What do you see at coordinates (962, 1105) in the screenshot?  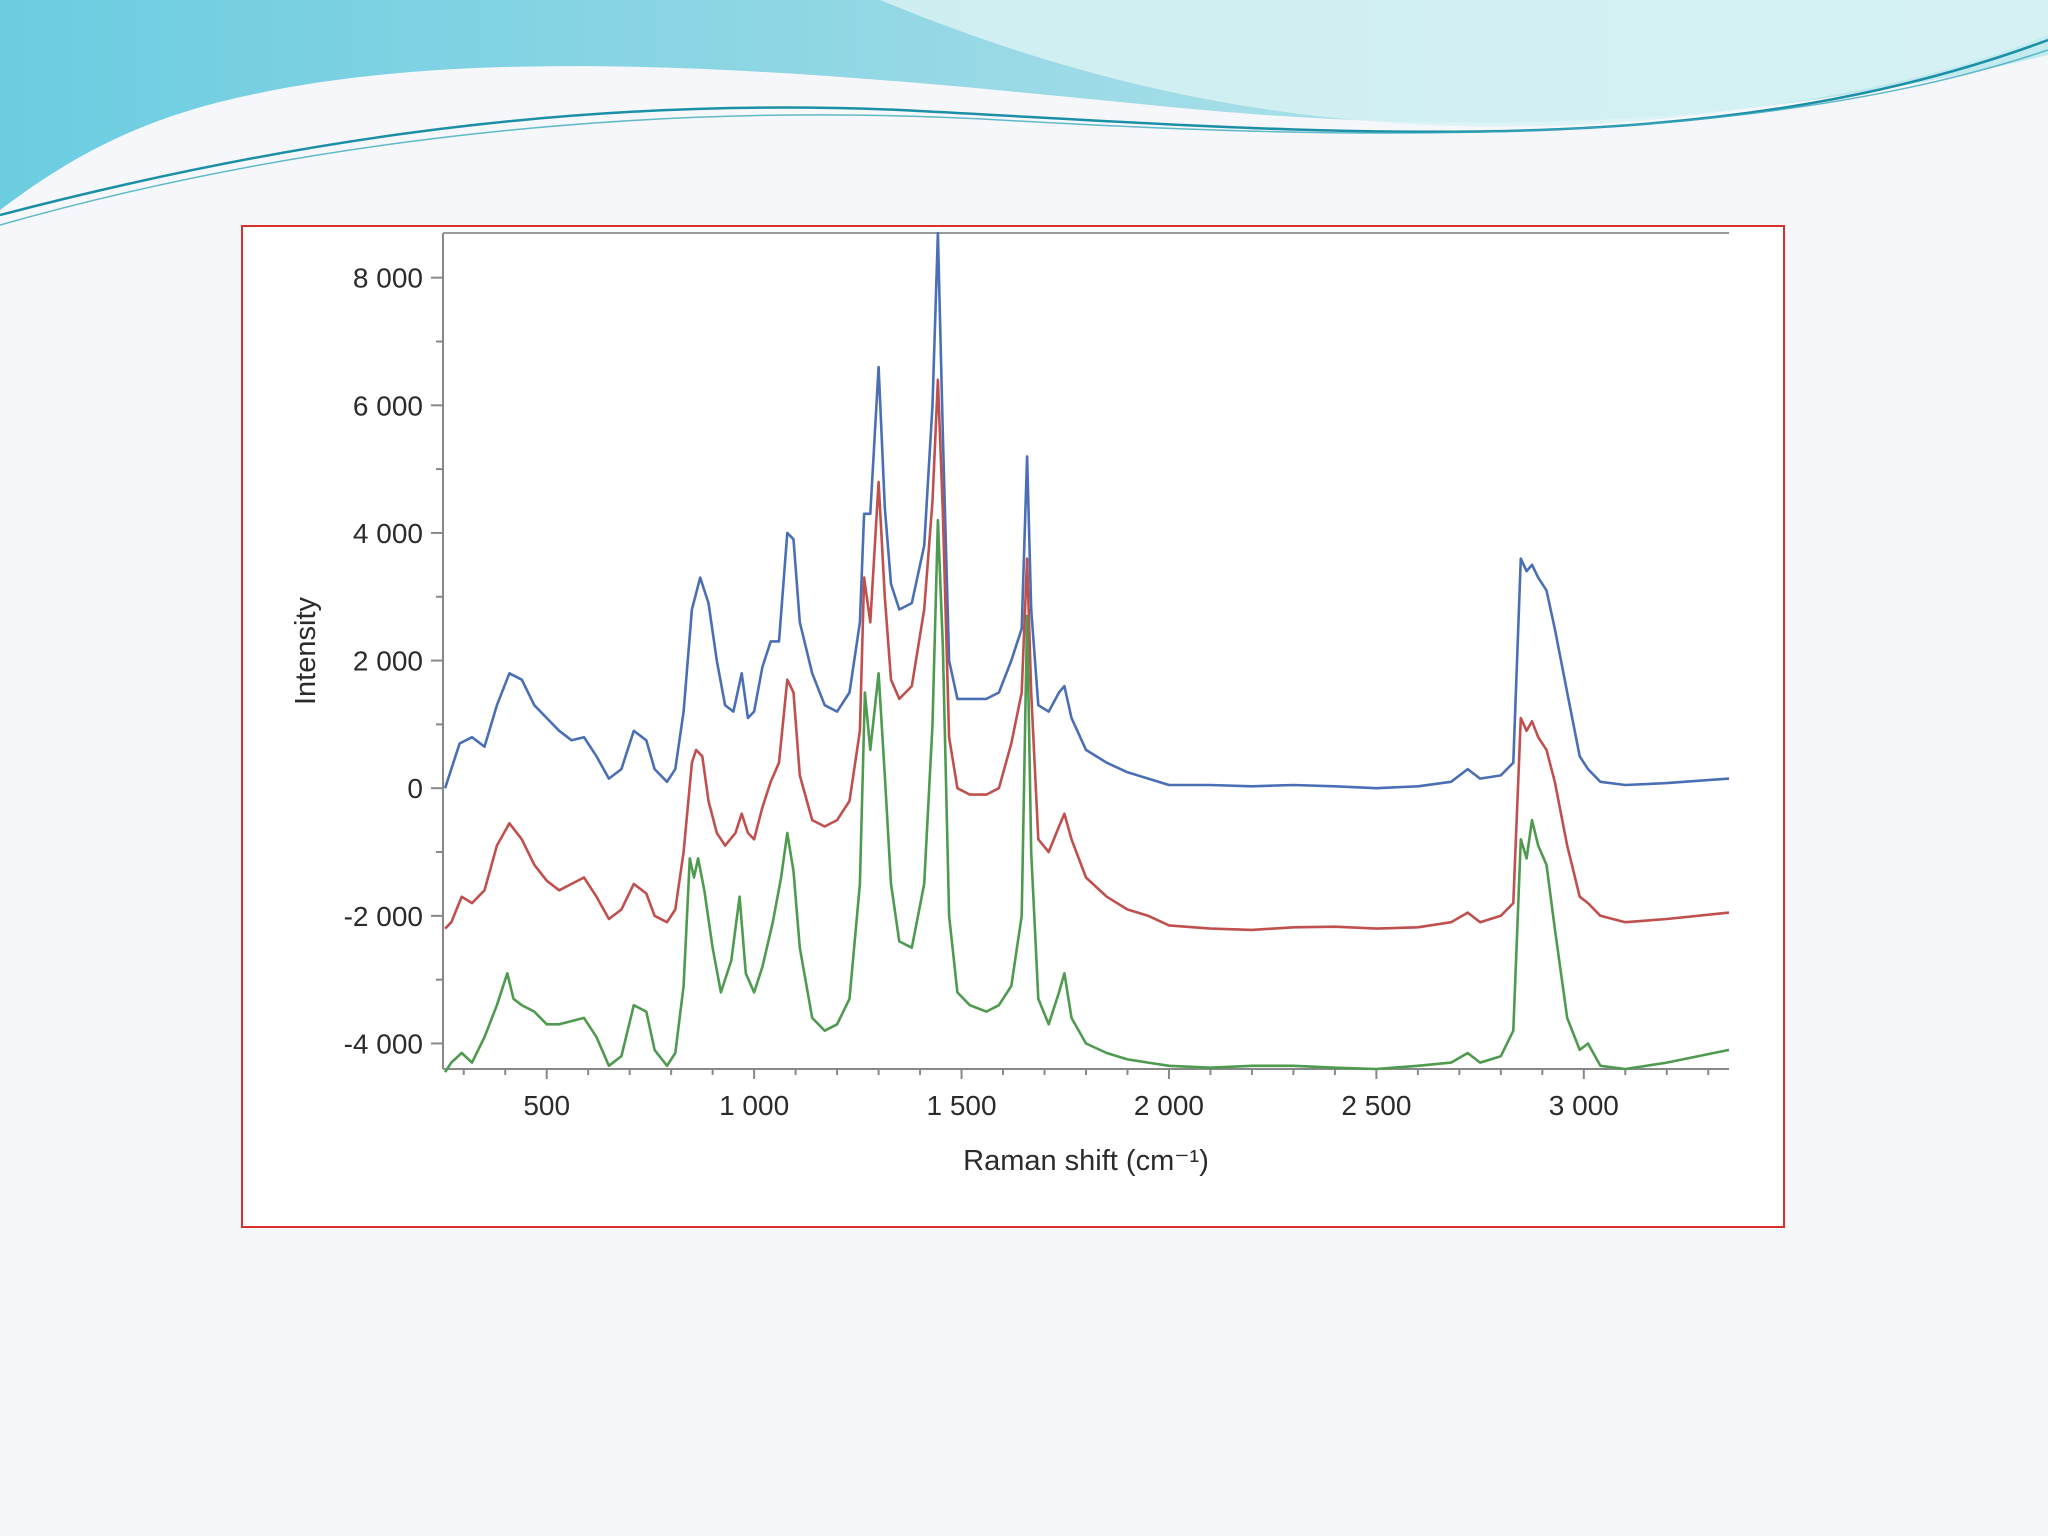 I see `x-tick-label: 1 500` at bounding box center [962, 1105].